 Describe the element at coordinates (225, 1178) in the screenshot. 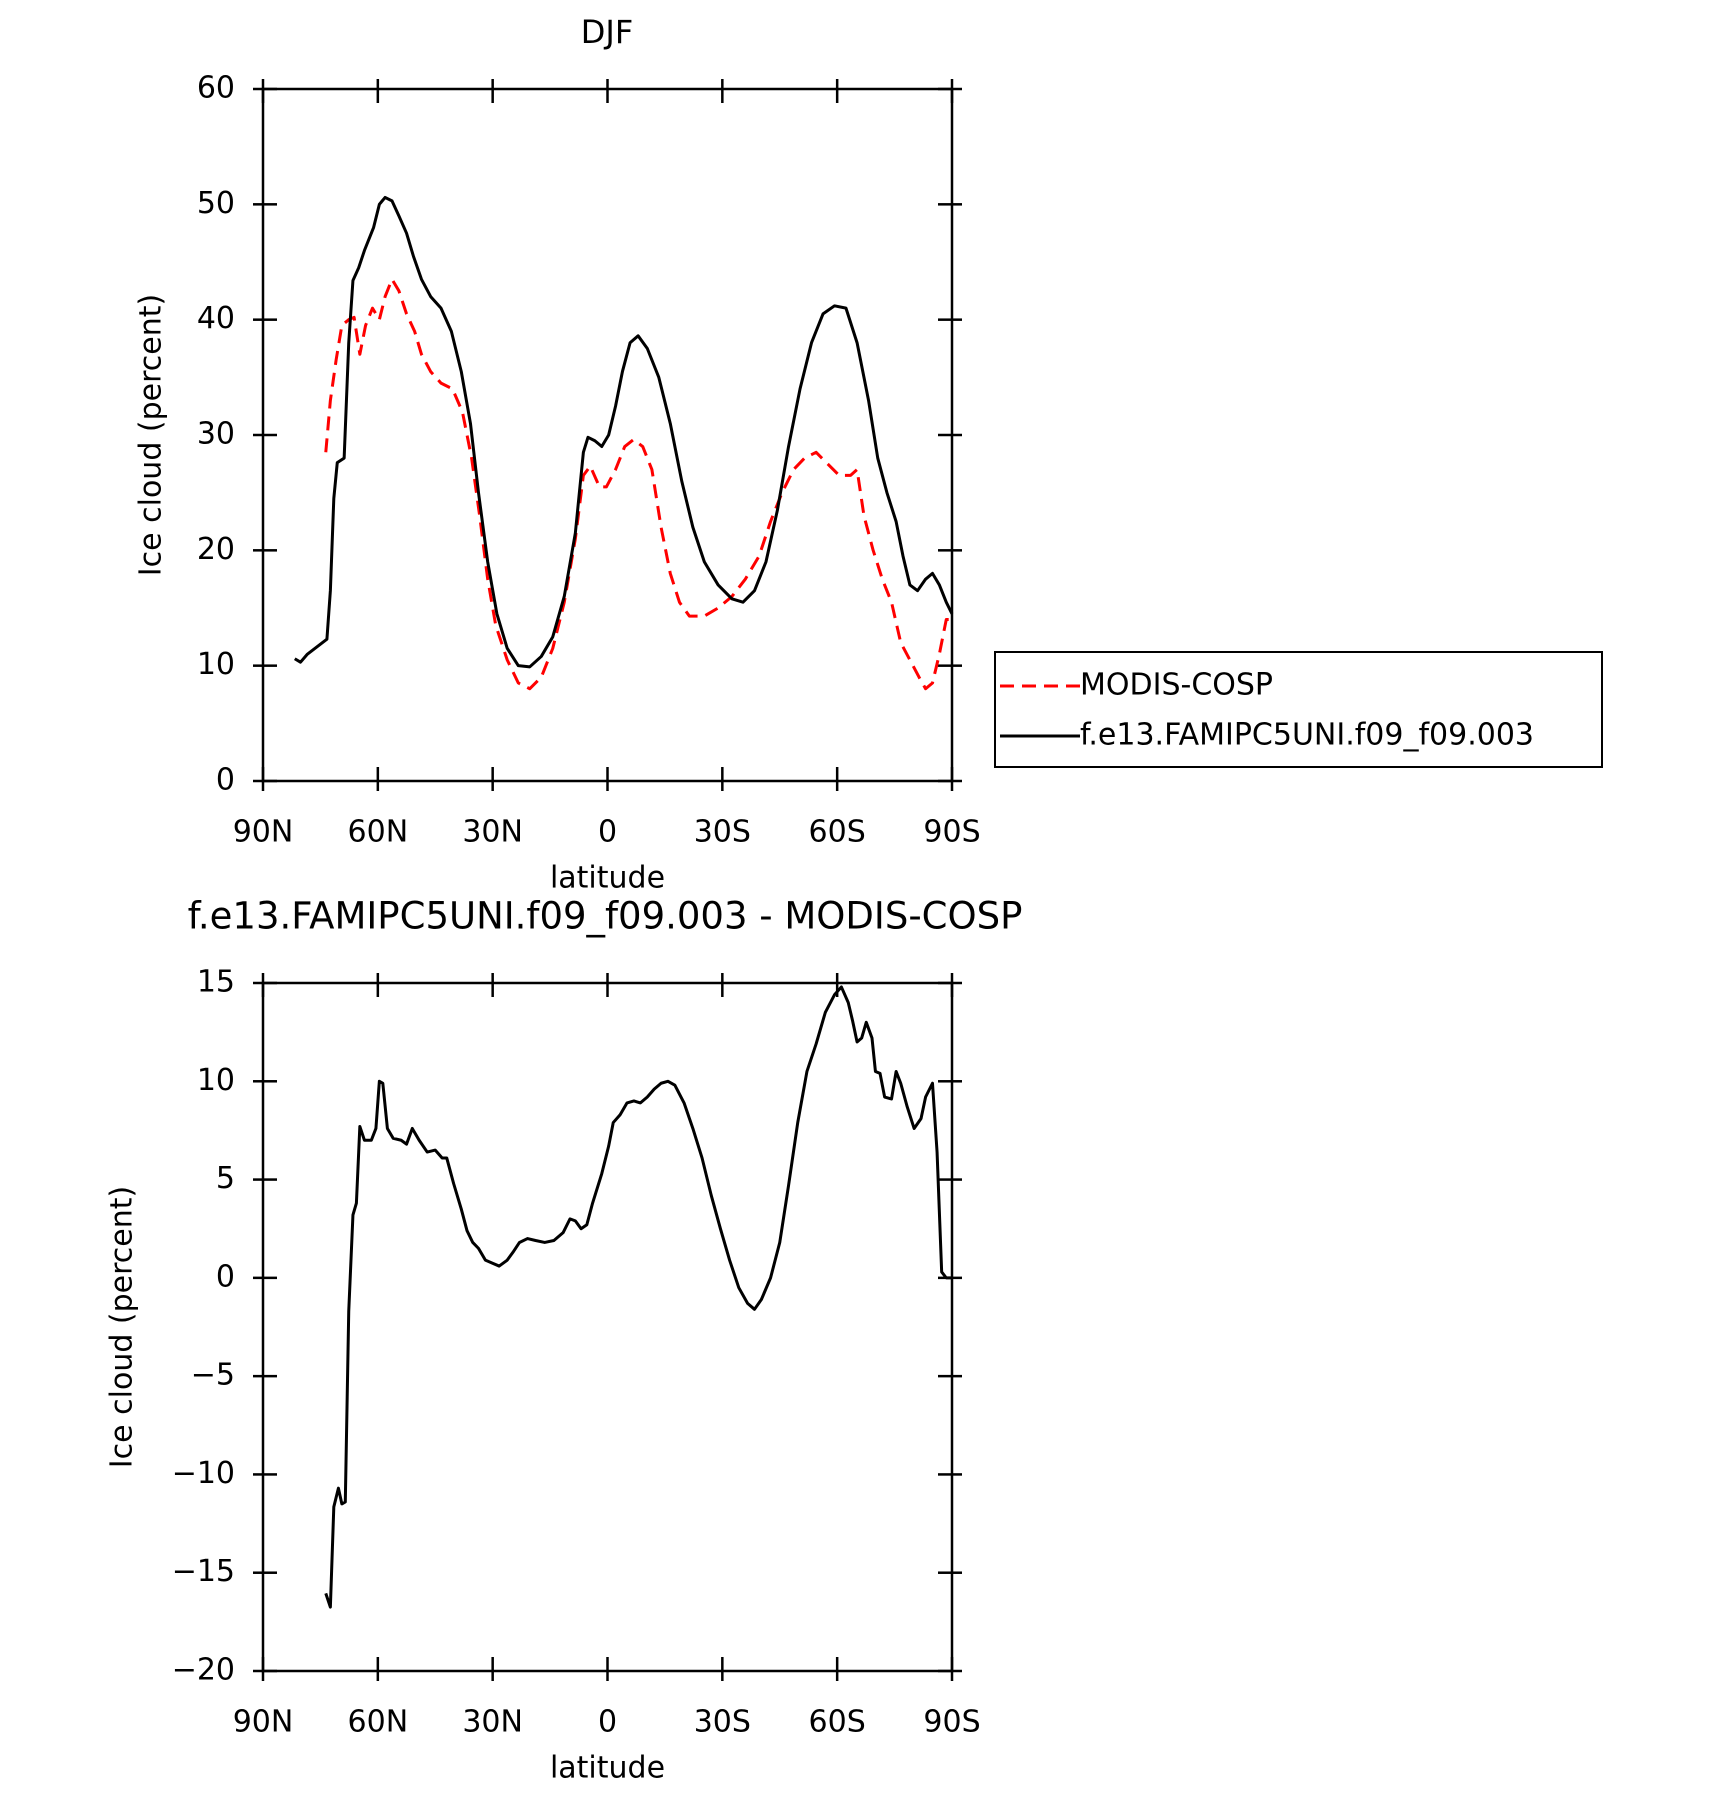

I see `y-tick-label: 5` at that location.